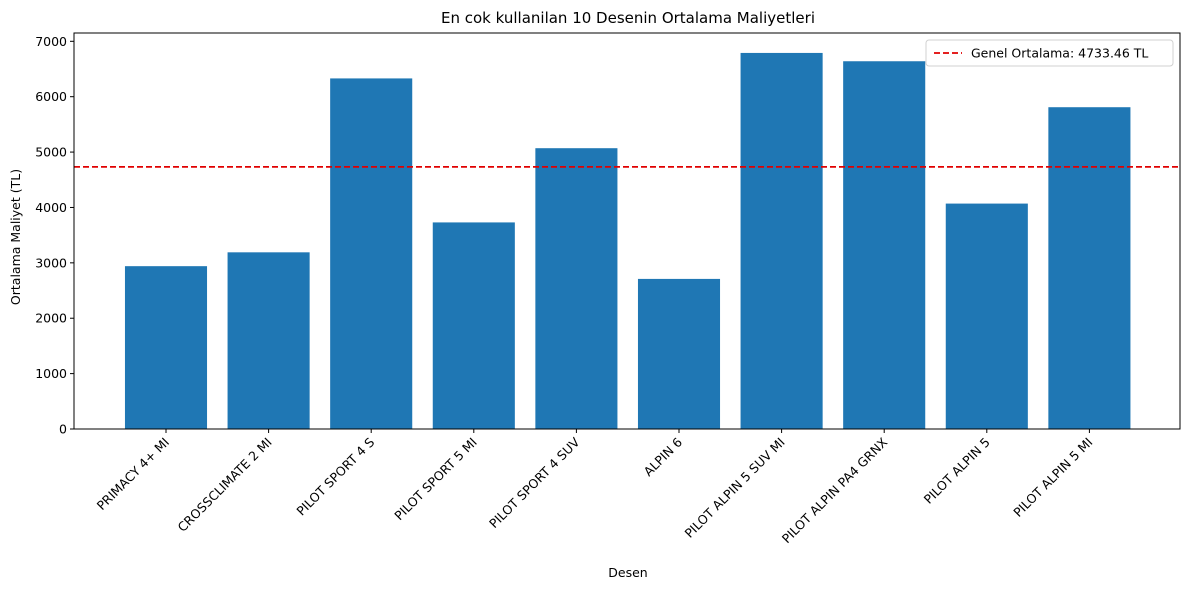 The width and height of the screenshot is (1190, 590). What do you see at coordinates (835, 490) in the screenshot?
I see `x-tick-label-7: PILOT ALPIN PA4 GRNX` at bounding box center [835, 490].